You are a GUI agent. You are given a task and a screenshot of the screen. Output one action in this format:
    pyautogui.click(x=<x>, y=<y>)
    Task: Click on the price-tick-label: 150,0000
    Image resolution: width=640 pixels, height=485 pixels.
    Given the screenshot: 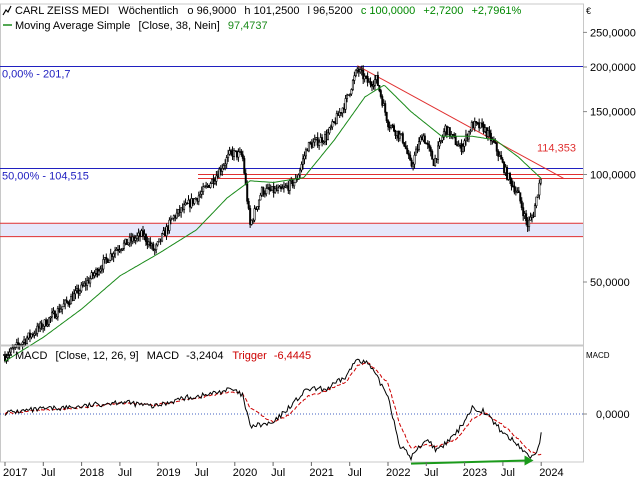 What is the action you would take?
    pyautogui.click(x=613, y=113)
    